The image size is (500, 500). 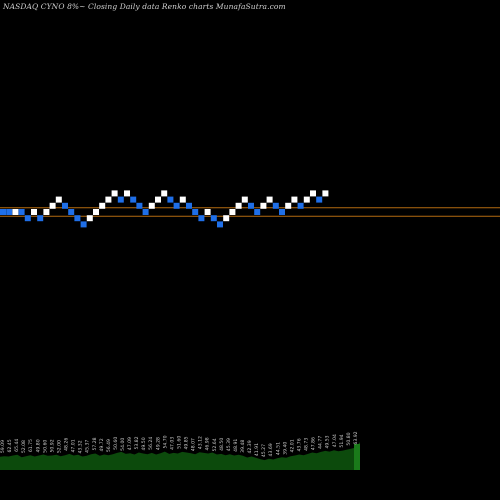 What do you see at coordinates (278, 448) in the screenshot?
I see `volume-value-label: 44.51` at bounding box center [278, 448].